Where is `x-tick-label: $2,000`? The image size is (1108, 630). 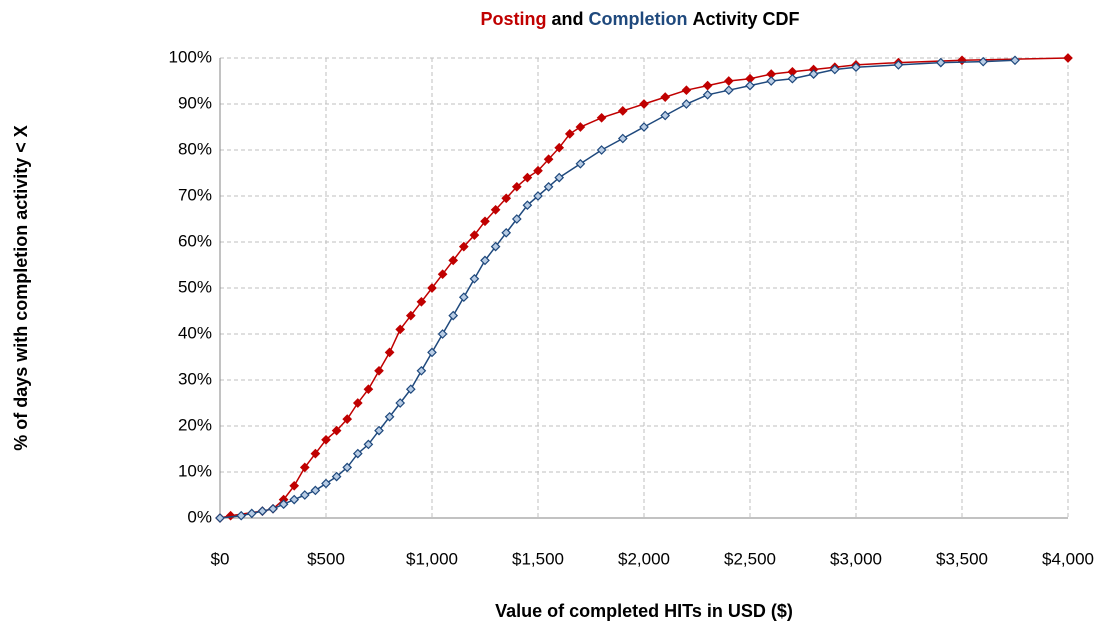 x-tick-label: $2,000 is located at coordinates (644, 558).